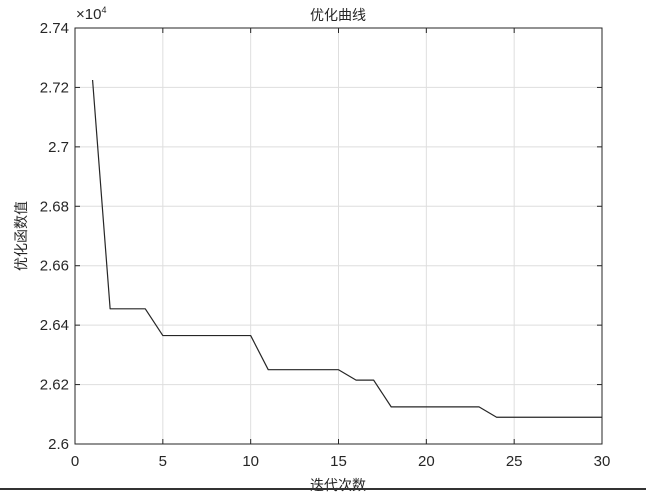  What do you see at coordinates (103, 10) in the screenshot?
I see `y-exponent-power: 4` at bounding box center [103, 10].